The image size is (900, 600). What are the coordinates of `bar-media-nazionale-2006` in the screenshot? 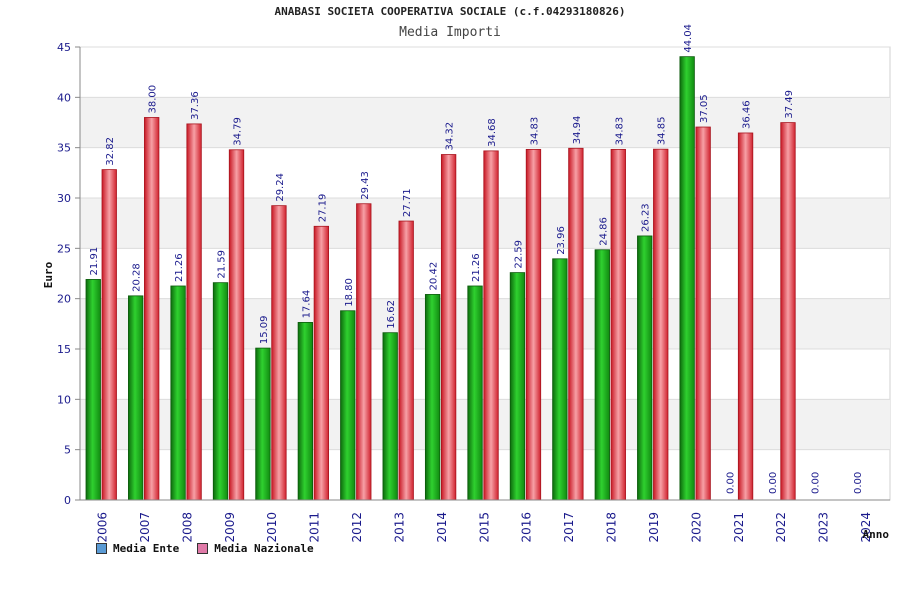 It's located at (109, 335).